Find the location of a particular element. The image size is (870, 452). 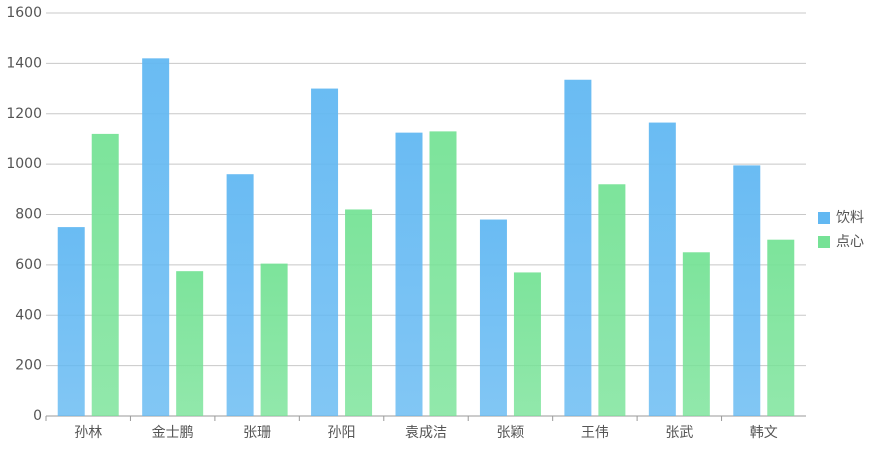

y-tick-label: 0 is located at coordinates (37, 416).